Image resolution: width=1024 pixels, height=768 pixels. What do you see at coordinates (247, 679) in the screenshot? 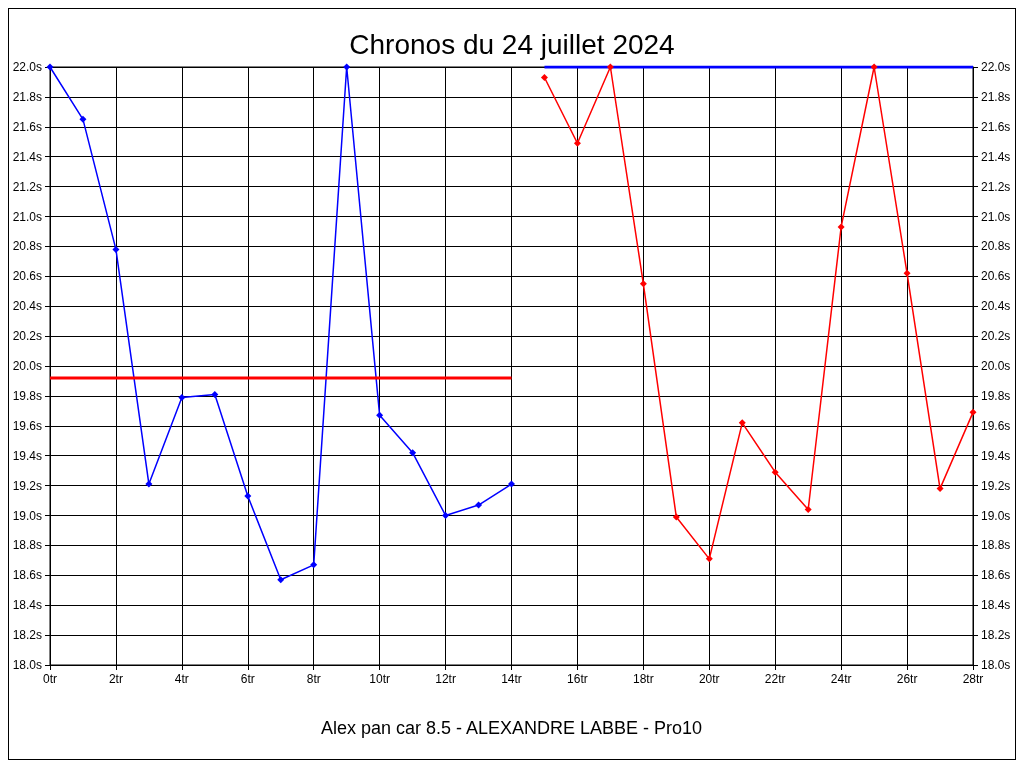
I see `x-tick-label: 6tr` at bounding box center [247, 679].